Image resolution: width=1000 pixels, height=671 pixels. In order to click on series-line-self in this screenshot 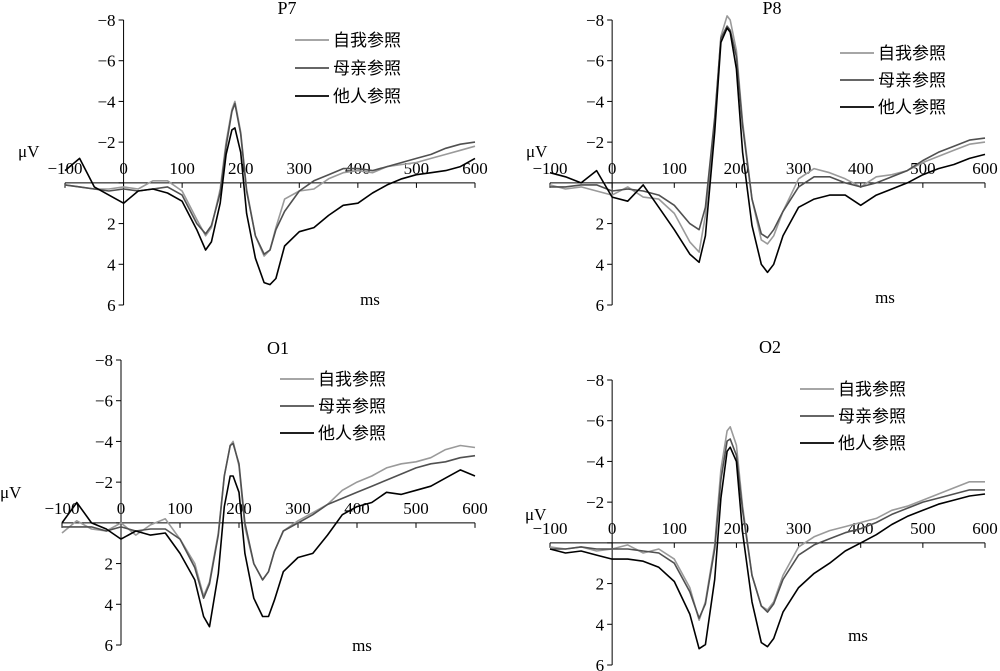, I will do `click(270, 178)`.